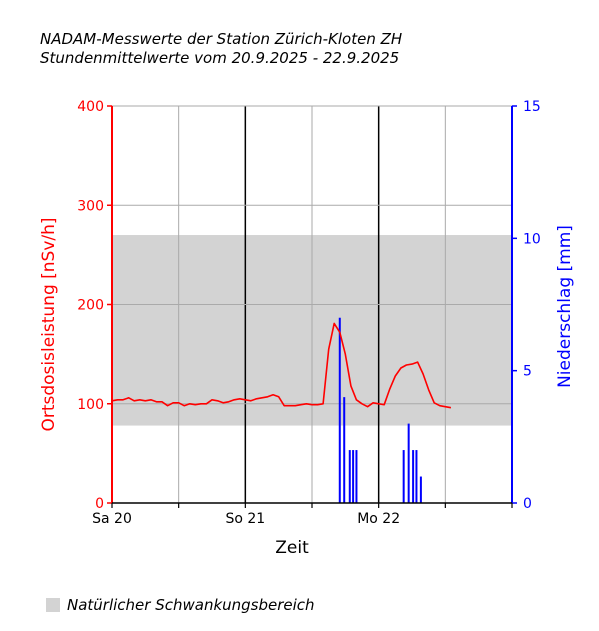 This screenshot has width=599, height=631. I want to click on x-tick-label: Sa 20, so click(112, 519).